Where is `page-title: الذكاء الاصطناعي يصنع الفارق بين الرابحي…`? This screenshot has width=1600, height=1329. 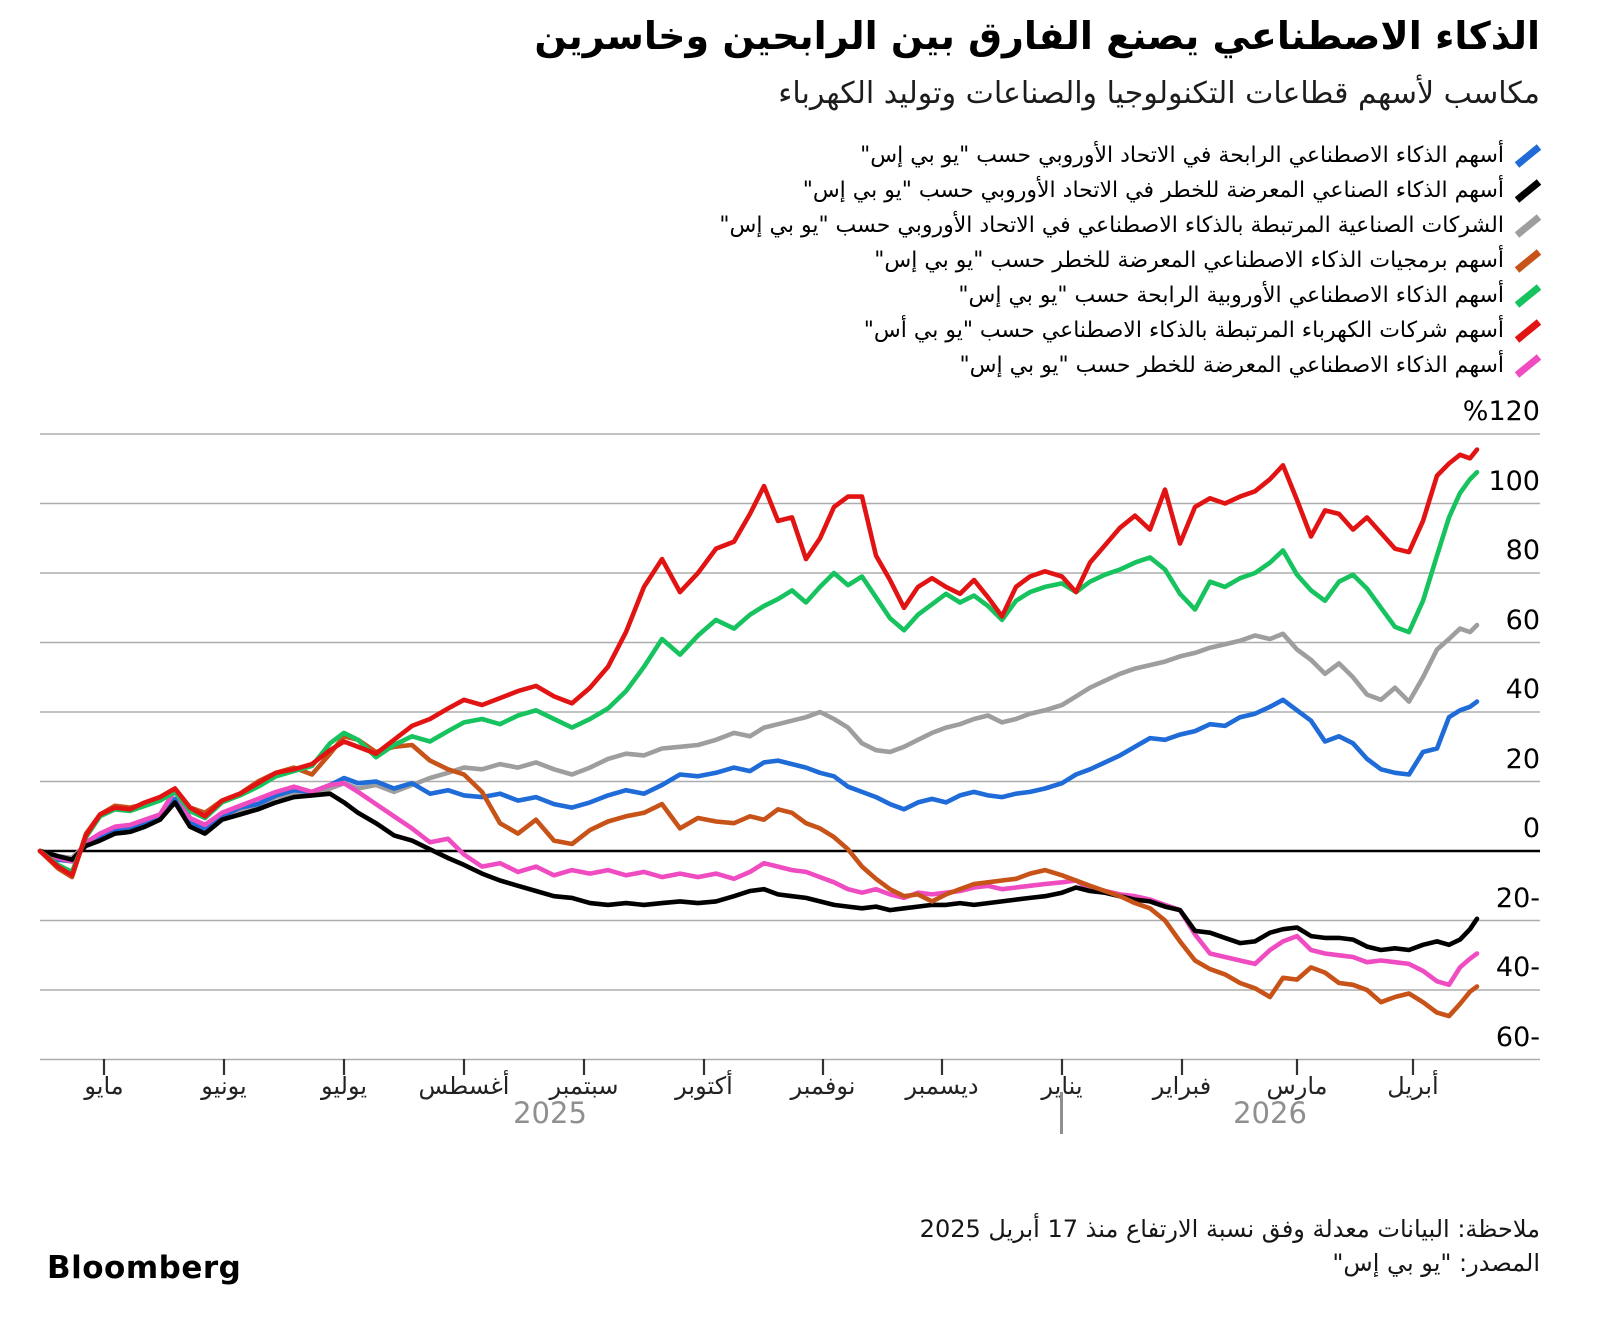 page-title: الذكاء الاصطناعي يصنع الفارق بين الرابحي… is located at coordinates (1037, 36).